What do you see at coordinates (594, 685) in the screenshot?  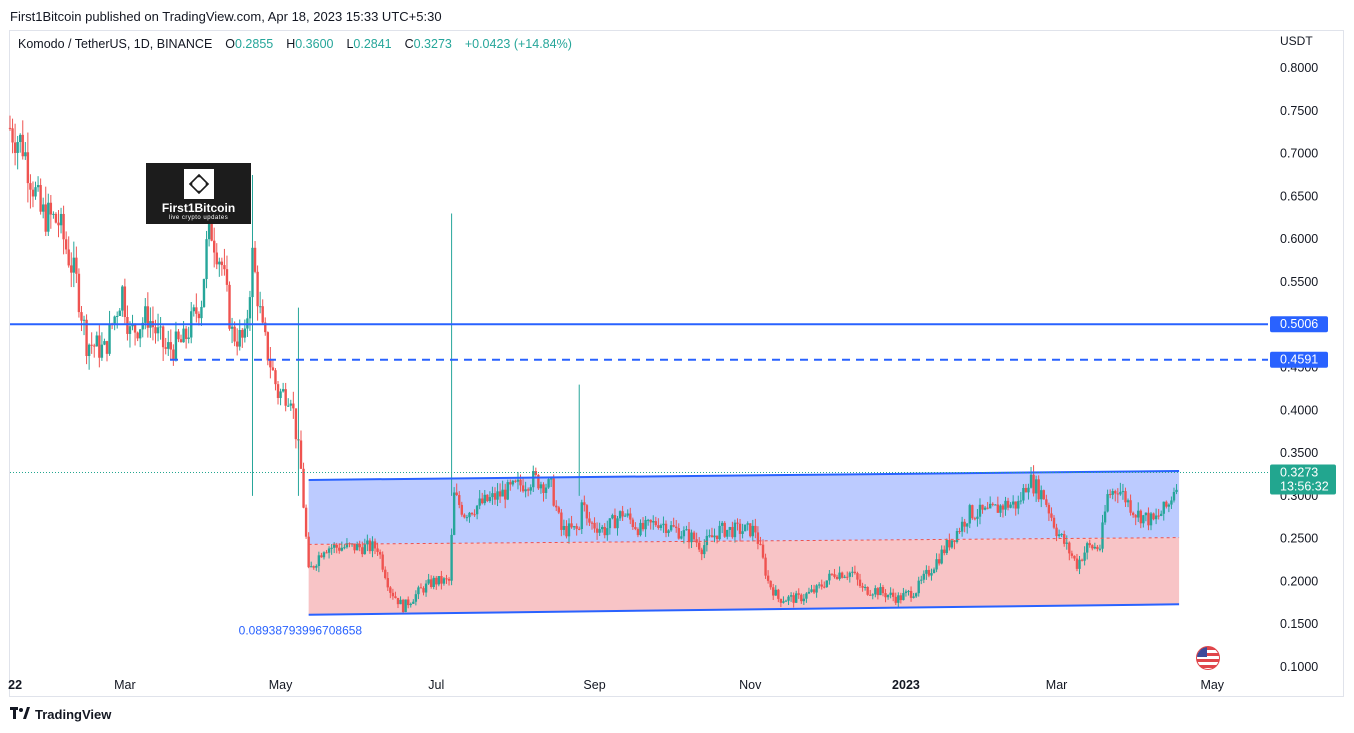 I see `x-tick-label: Sep` at bounding box center [594, 685].